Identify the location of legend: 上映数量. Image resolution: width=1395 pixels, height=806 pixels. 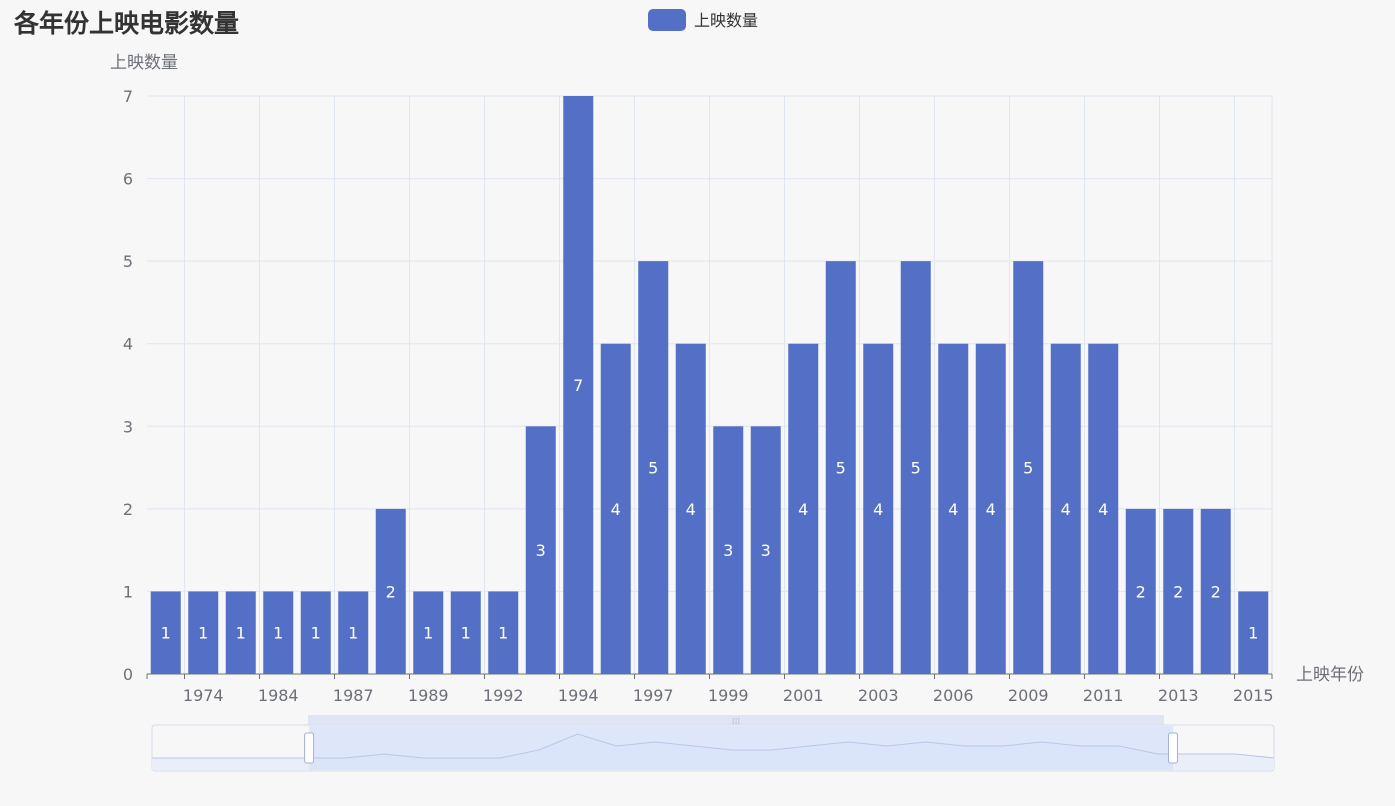
(703, 20).